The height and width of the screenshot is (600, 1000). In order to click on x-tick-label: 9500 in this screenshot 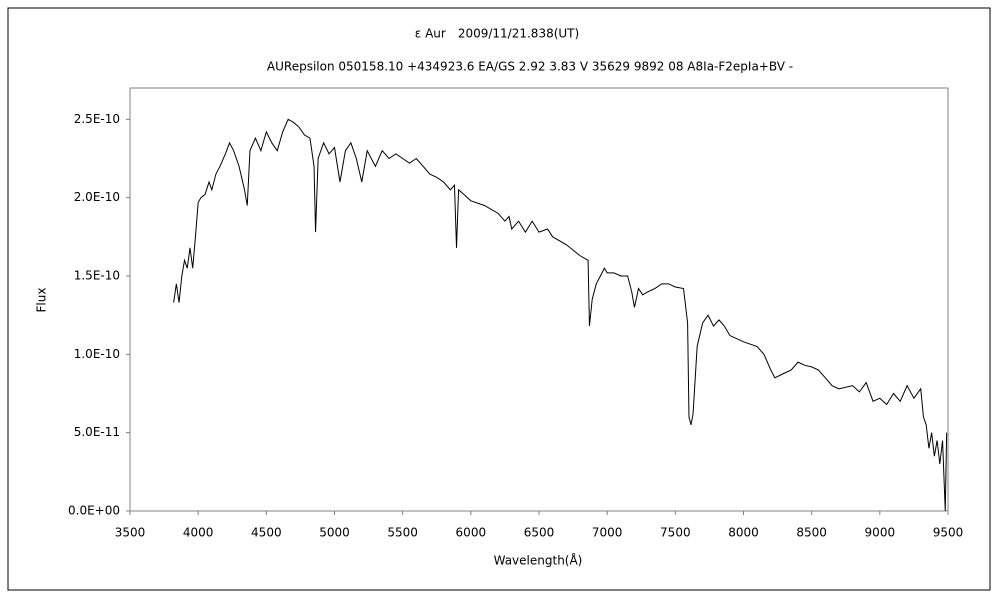, I will do `click(948, 533)`.